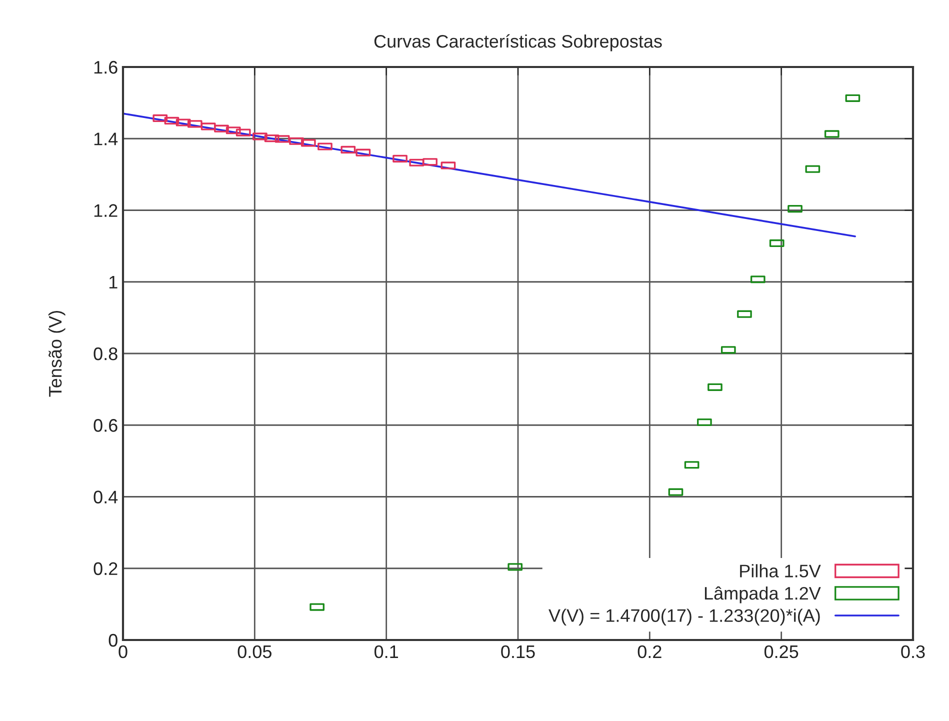 The width and height of the screenshot is (949, 721). Describe the element at coordinates (106, 569) in the screenshot. I see `y-tick-label: 0.2` at that location.